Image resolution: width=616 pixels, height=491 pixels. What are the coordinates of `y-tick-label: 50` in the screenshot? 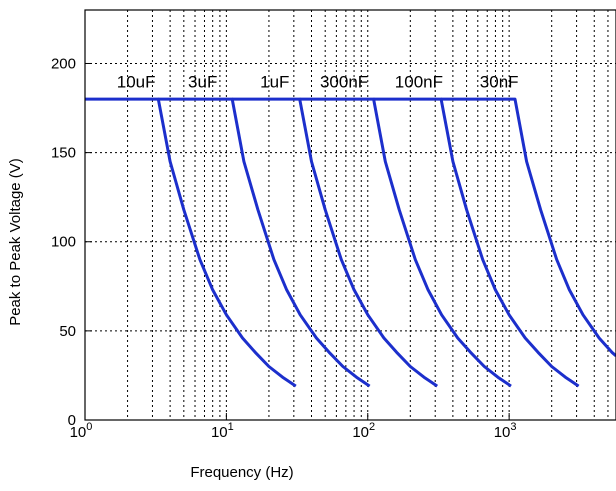 It's located at (67, 331).